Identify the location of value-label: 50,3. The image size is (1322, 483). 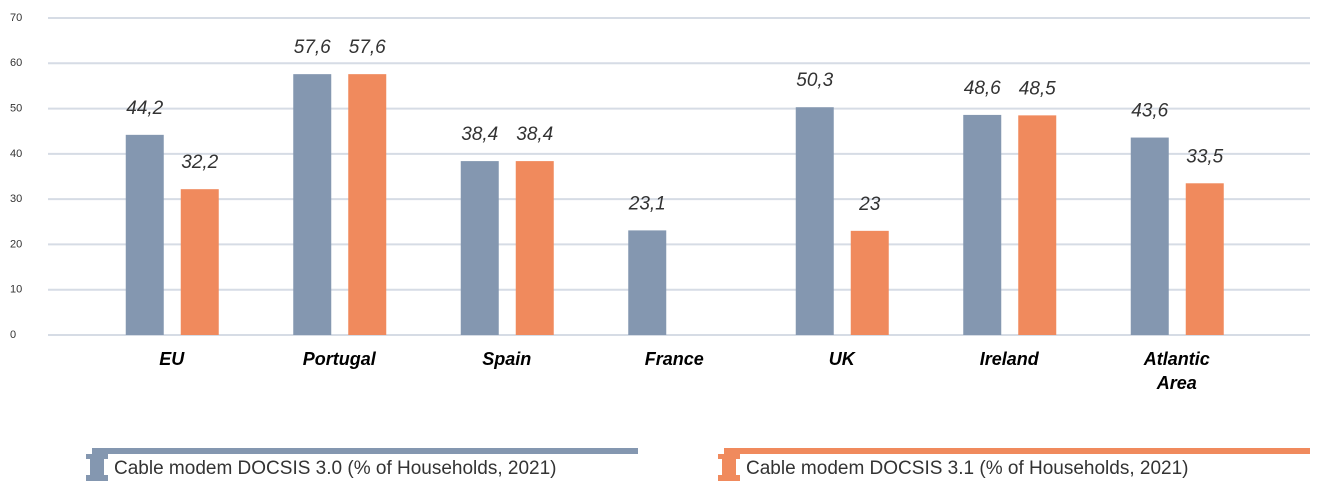
(814, 80).